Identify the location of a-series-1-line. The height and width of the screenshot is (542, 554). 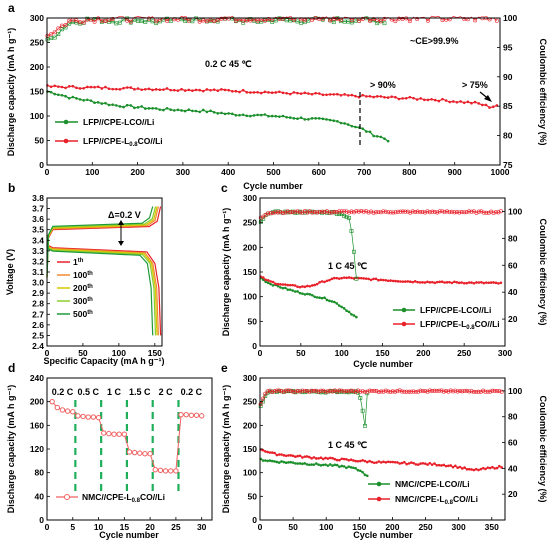
(272, 96).